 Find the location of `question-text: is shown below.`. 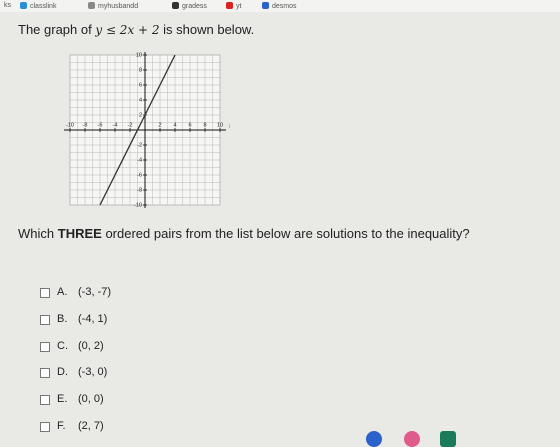

question-text: is shown below. is located at coordinates (209, 29).